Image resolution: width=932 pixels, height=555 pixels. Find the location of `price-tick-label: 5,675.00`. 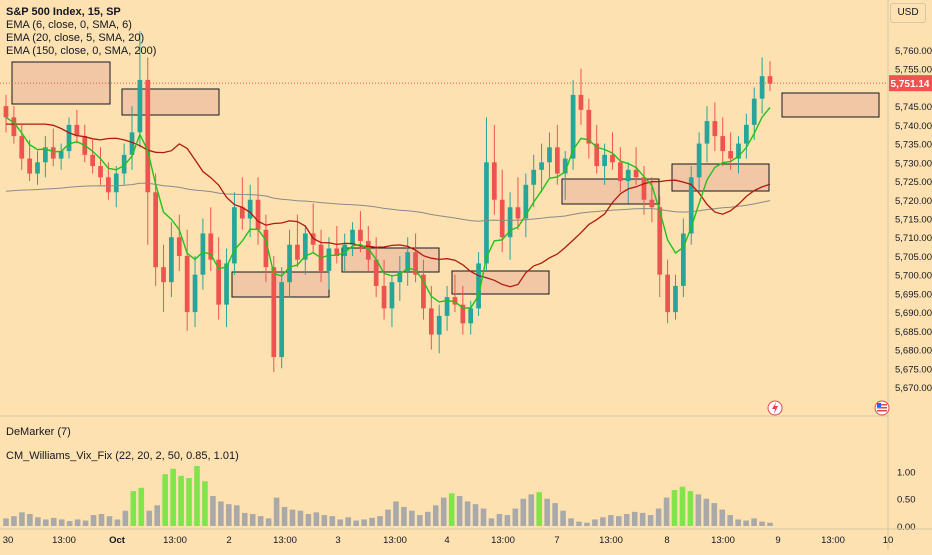

price-tick-label: 5,675.00 is located at coordinates (913, 369).